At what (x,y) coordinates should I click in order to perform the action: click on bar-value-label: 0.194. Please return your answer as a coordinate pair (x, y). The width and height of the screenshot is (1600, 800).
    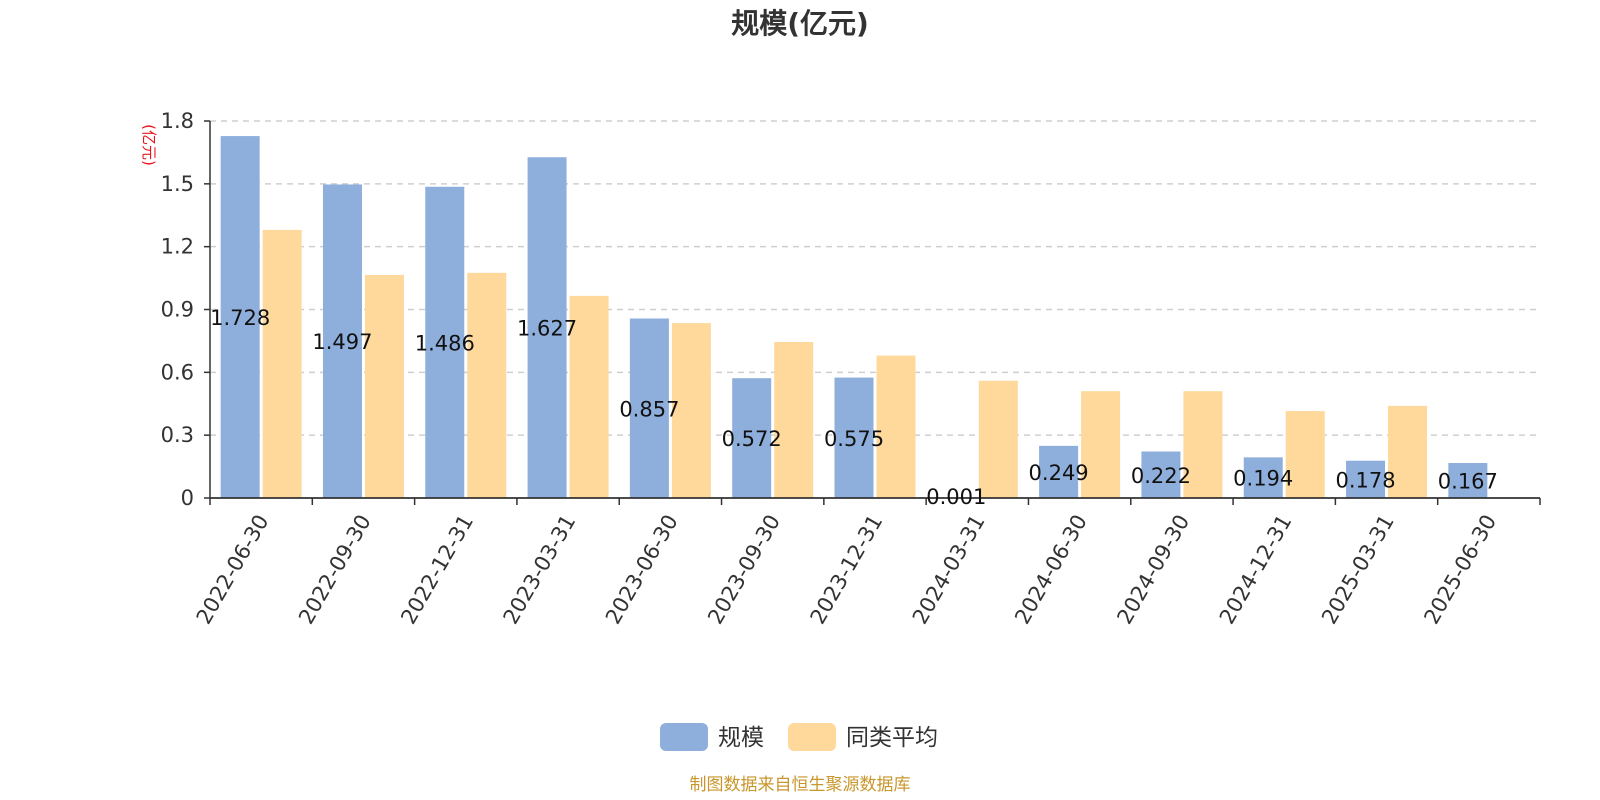
    Looking at the image, I should click on (1263, 479).